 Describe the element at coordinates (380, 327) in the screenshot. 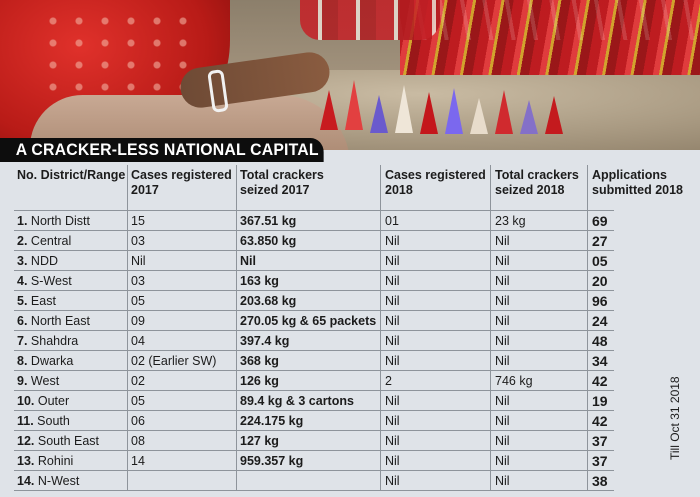

I see `column-separator` at that location.